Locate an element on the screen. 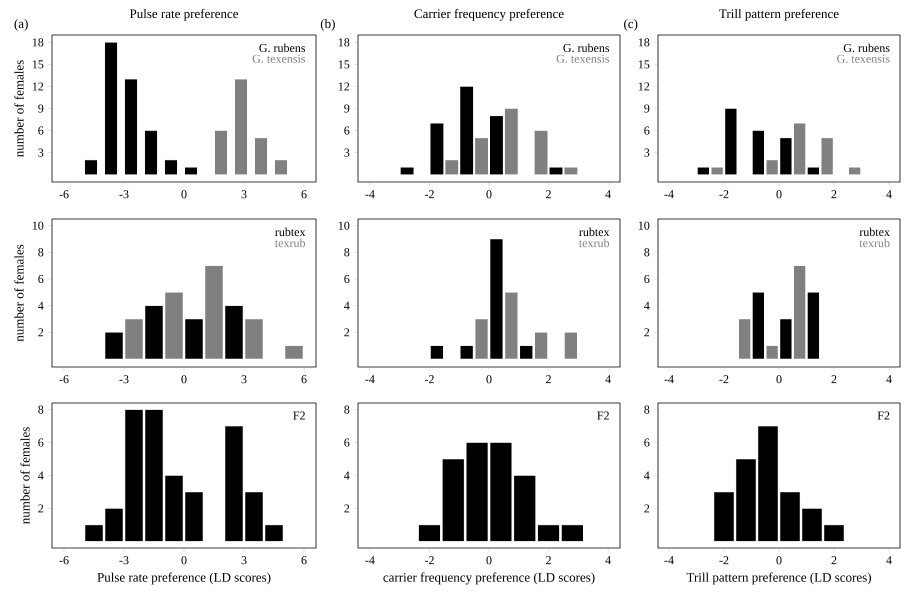 Image resolution: width=920 pixels, height=596 pixels. y-tick-label: 10 is located at coordinates (344, 226).